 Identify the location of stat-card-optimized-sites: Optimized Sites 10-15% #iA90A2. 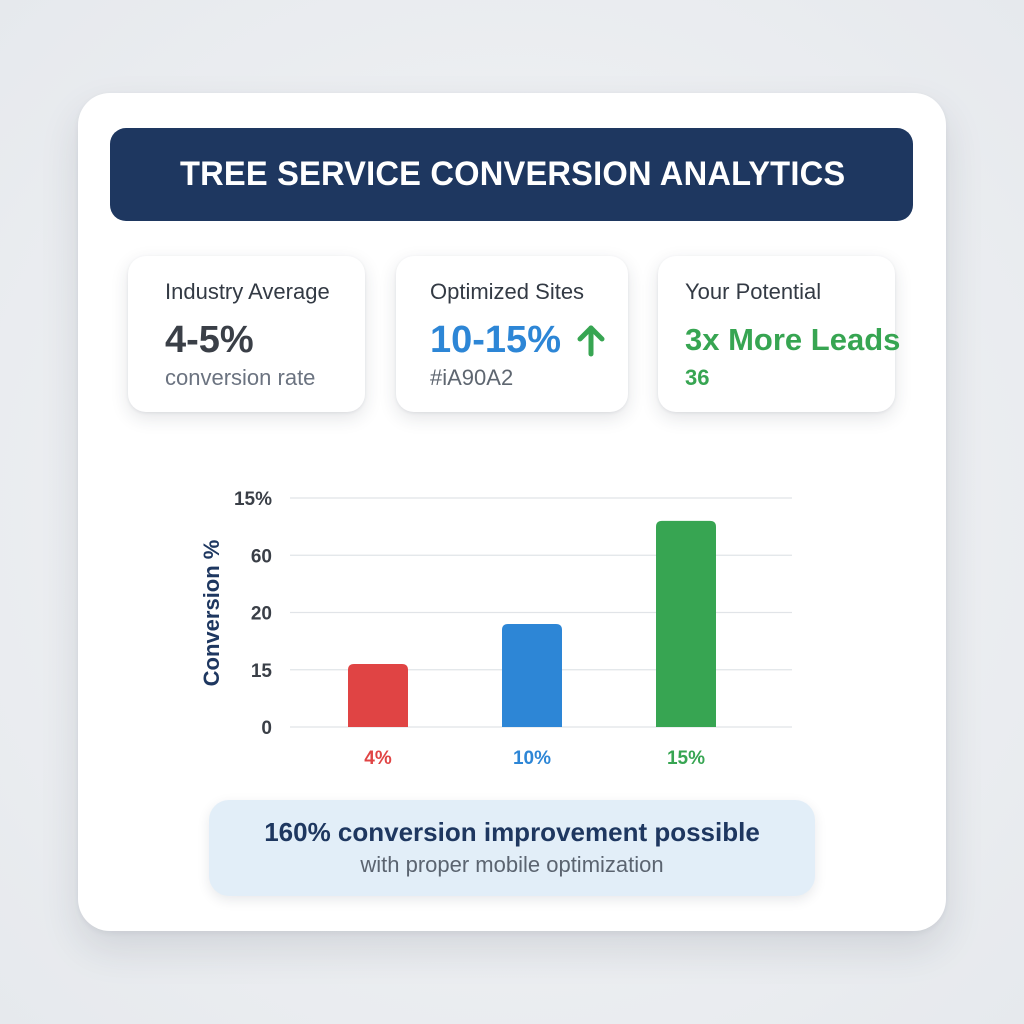
(512, 334).